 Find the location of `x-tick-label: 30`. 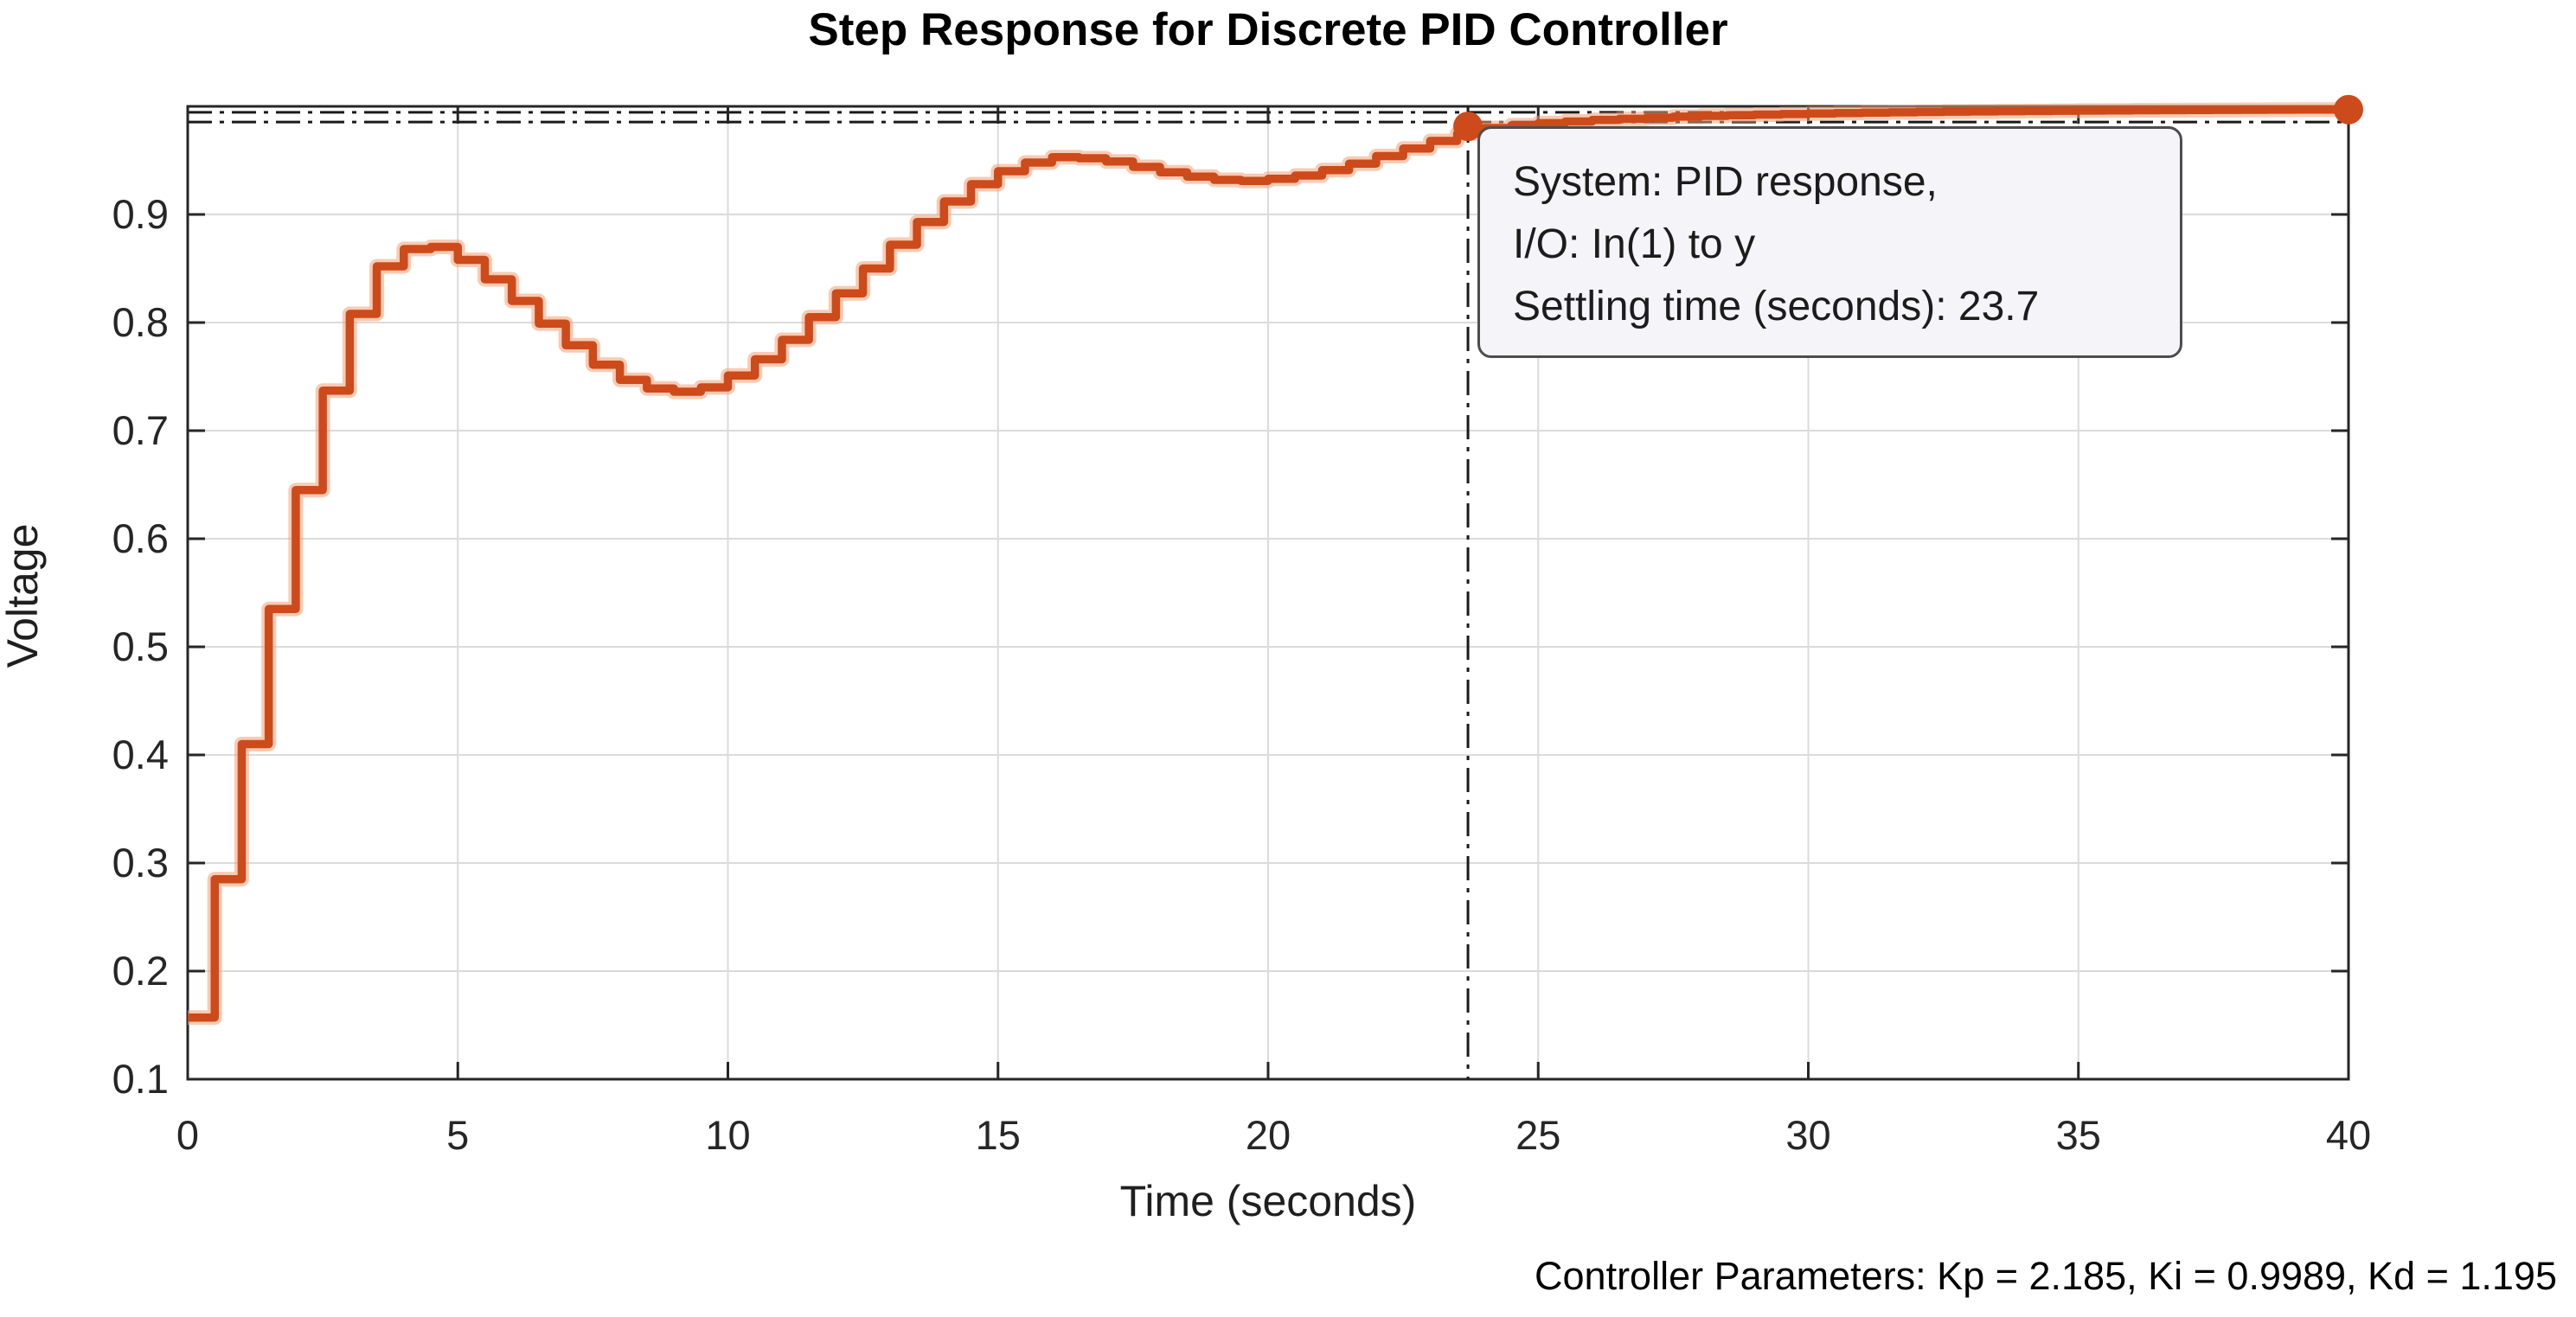

x-tick-label: 30 is located at coordinates (1807, 1135).